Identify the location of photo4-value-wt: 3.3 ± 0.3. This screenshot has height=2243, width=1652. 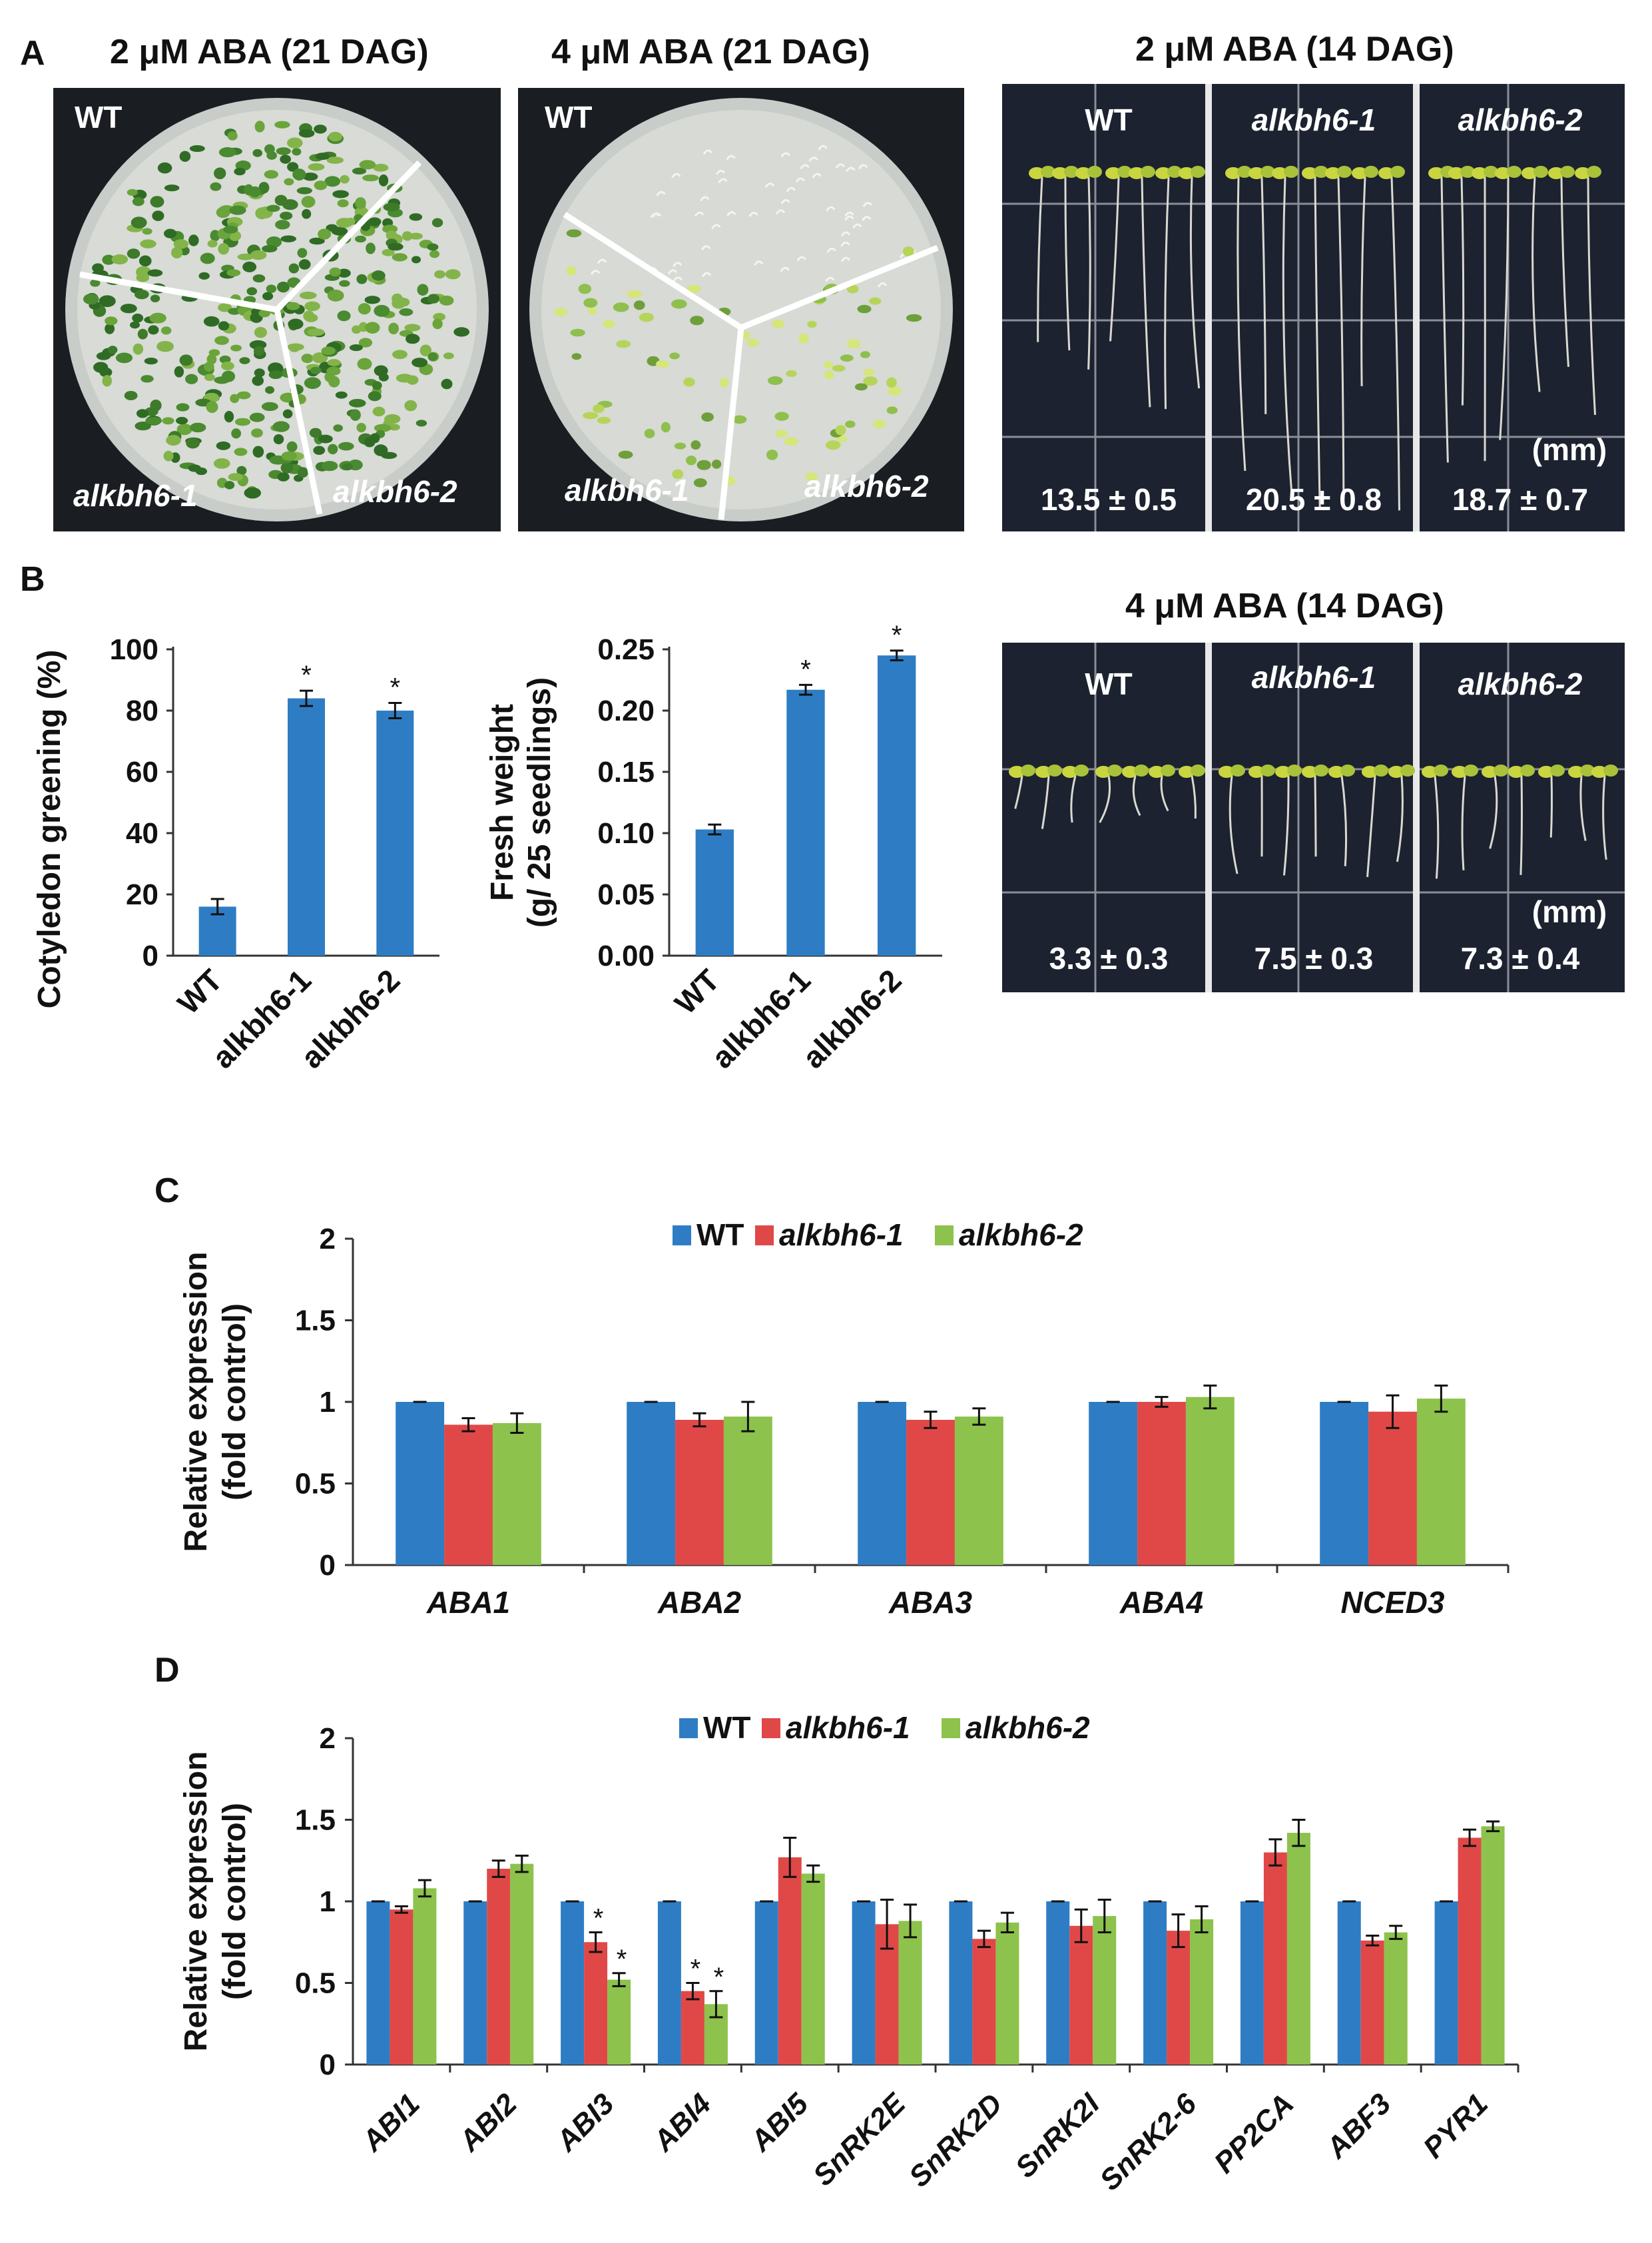
(1109, 958).